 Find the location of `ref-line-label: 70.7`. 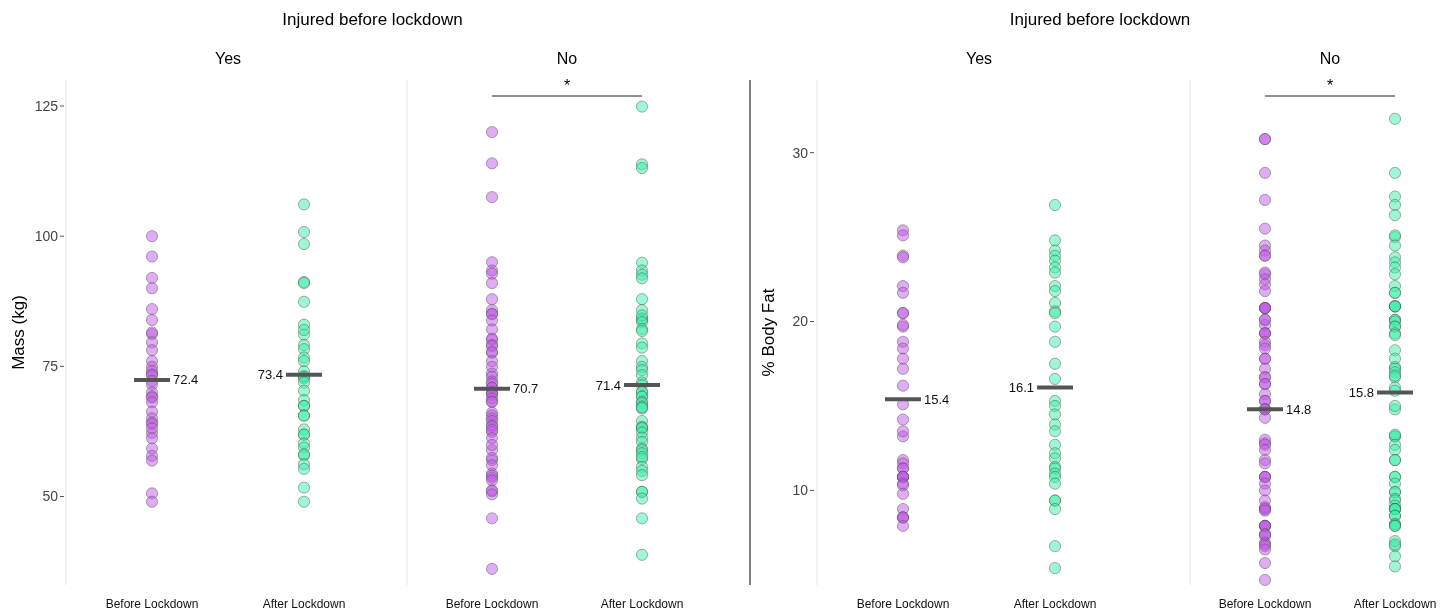

ref-line-label: 70.7 is located at coordinates (526, 389).